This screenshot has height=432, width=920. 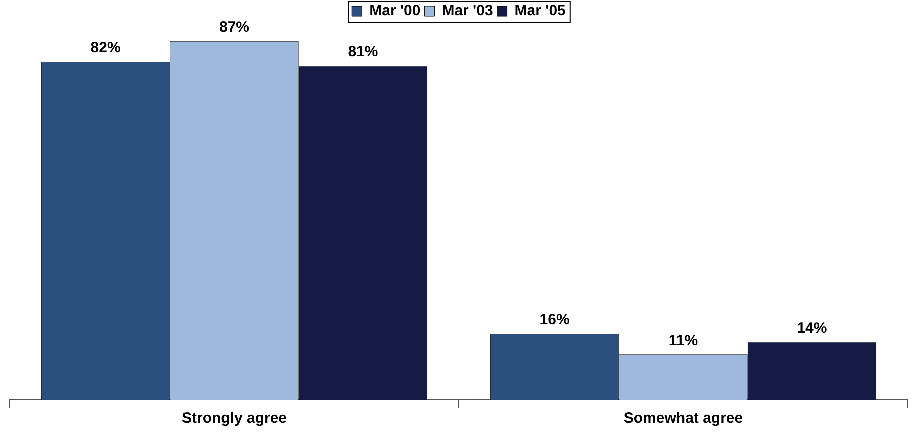 What do you see at coordinates (540, 11) in the screenshot?
I see `legend-label: Mar '05` at bounding box center [540, 11].